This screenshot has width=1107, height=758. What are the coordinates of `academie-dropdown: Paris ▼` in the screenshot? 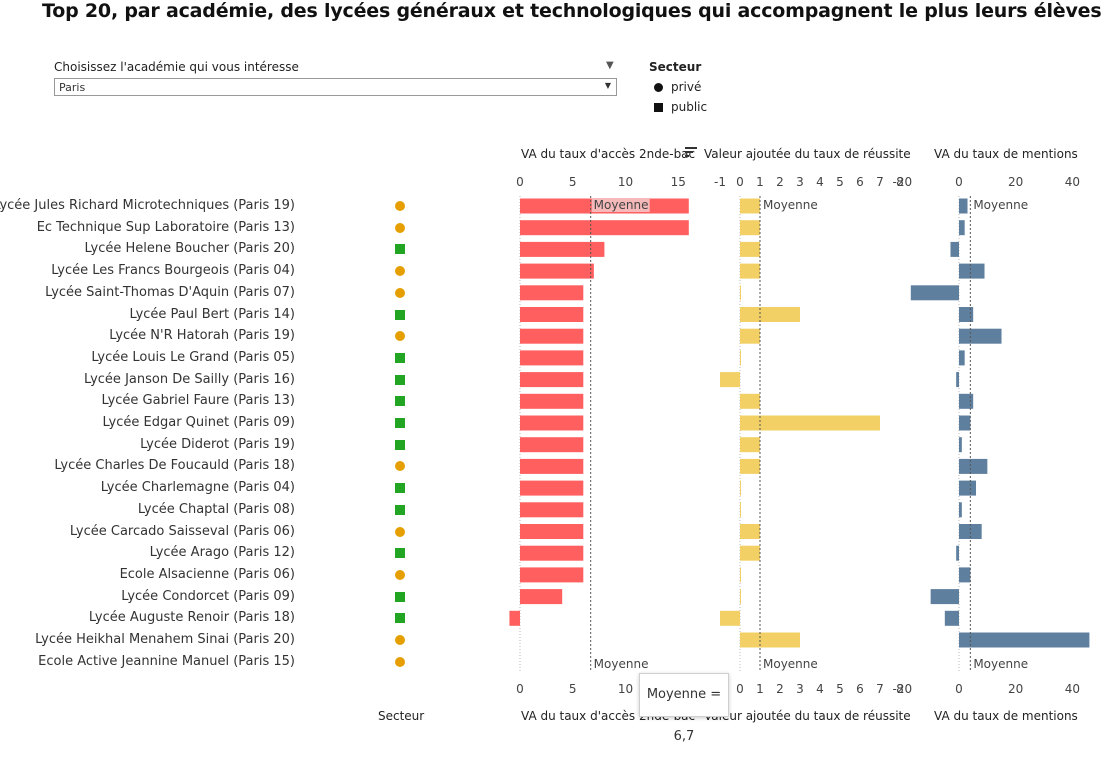 It's located at (335, 87).